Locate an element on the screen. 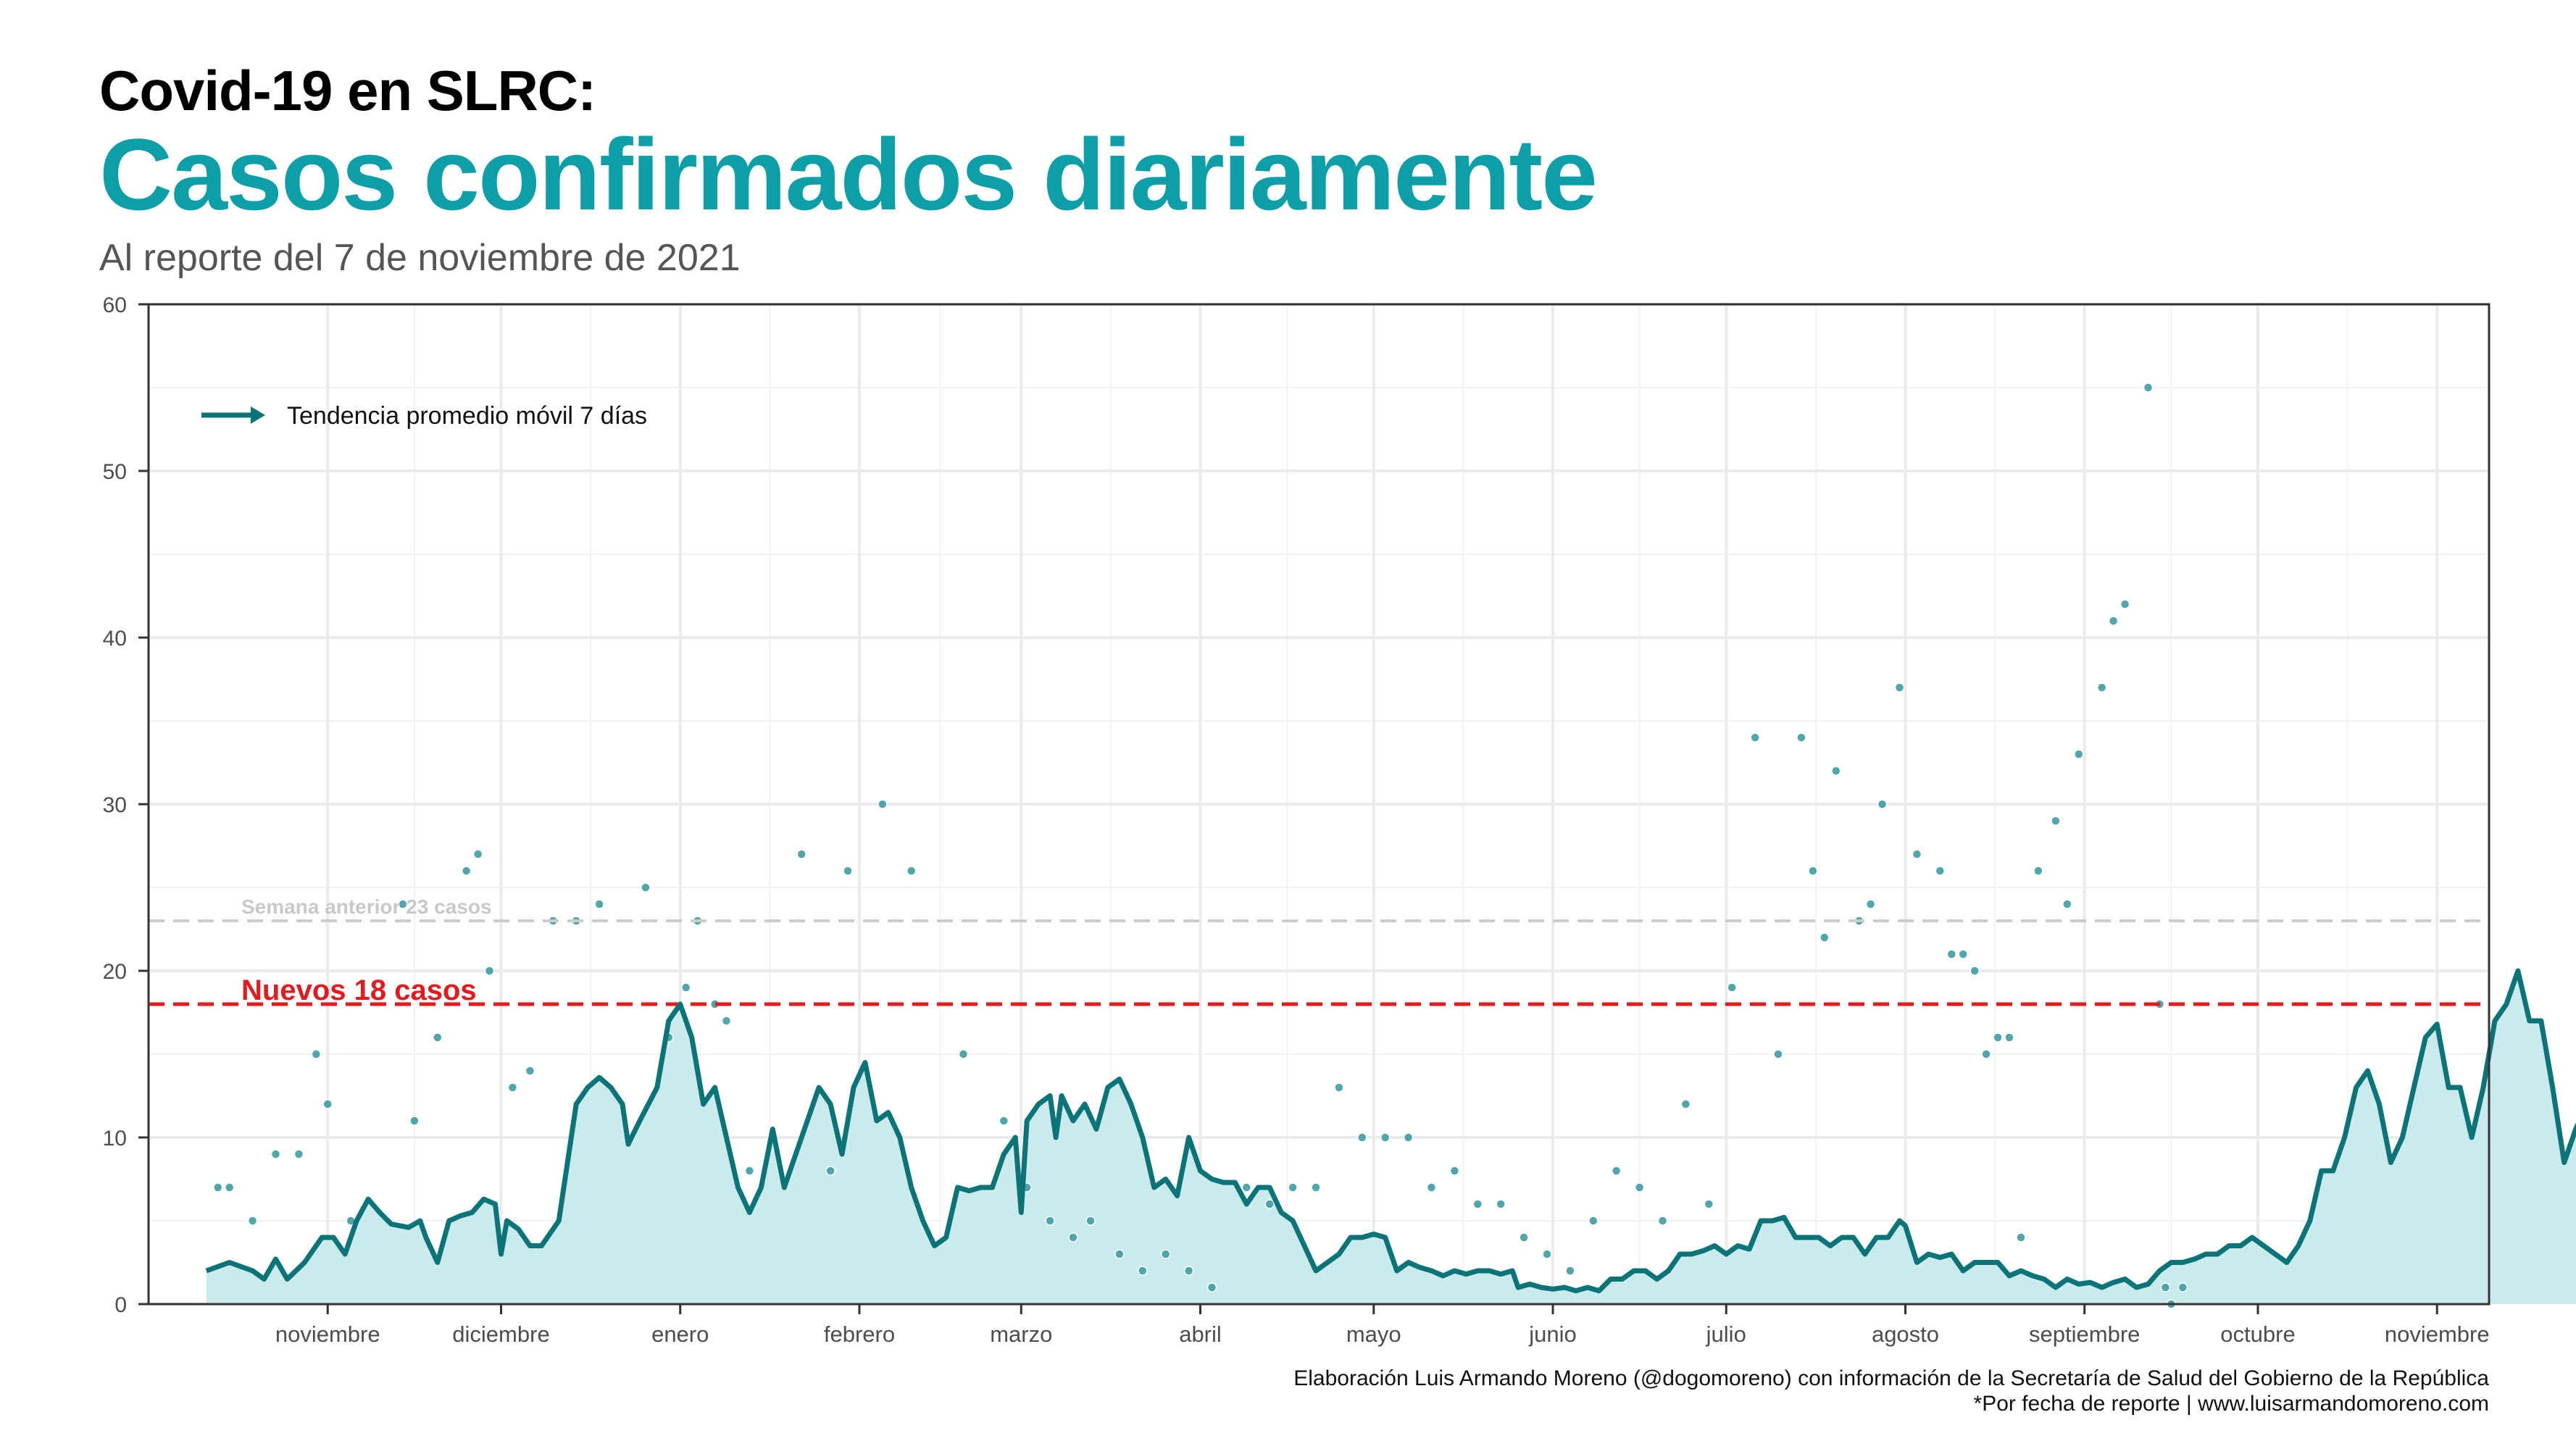 This screenshot has width=2576, height=1449. x-tick-label: junio is located at coordinates (1552, 1334).